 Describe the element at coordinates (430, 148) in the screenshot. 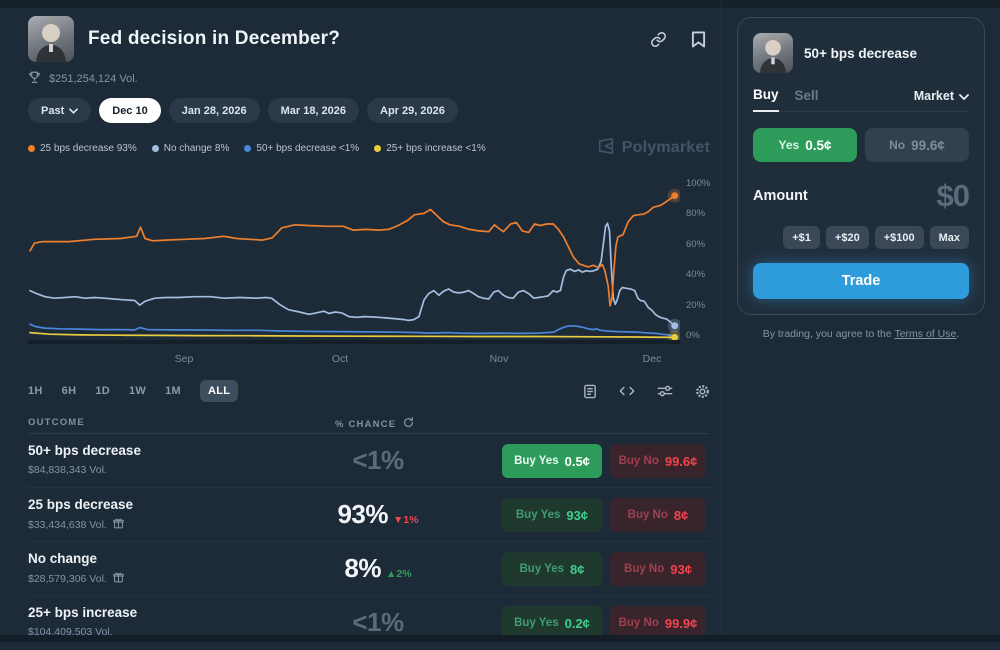

I see `legend-item: 25+ bps increase <1%` at that location.